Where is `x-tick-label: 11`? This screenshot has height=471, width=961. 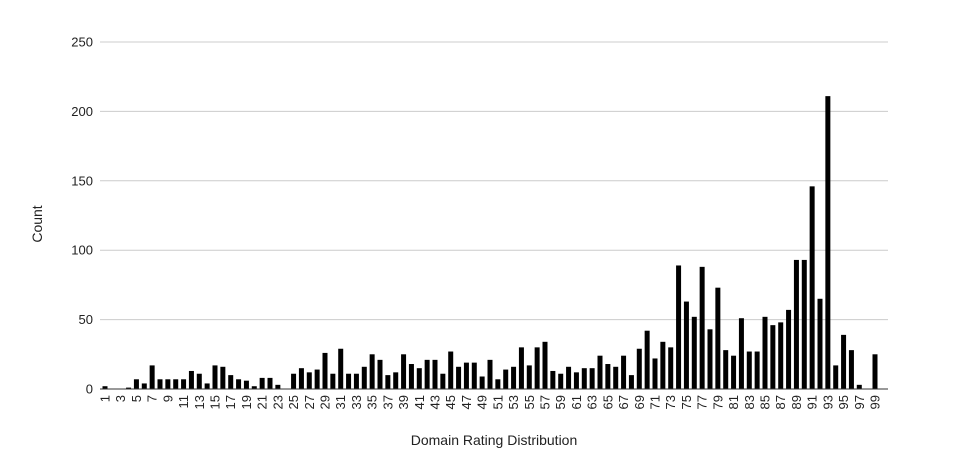
x-tick-label: 11 is located at coordinates (183, 402).